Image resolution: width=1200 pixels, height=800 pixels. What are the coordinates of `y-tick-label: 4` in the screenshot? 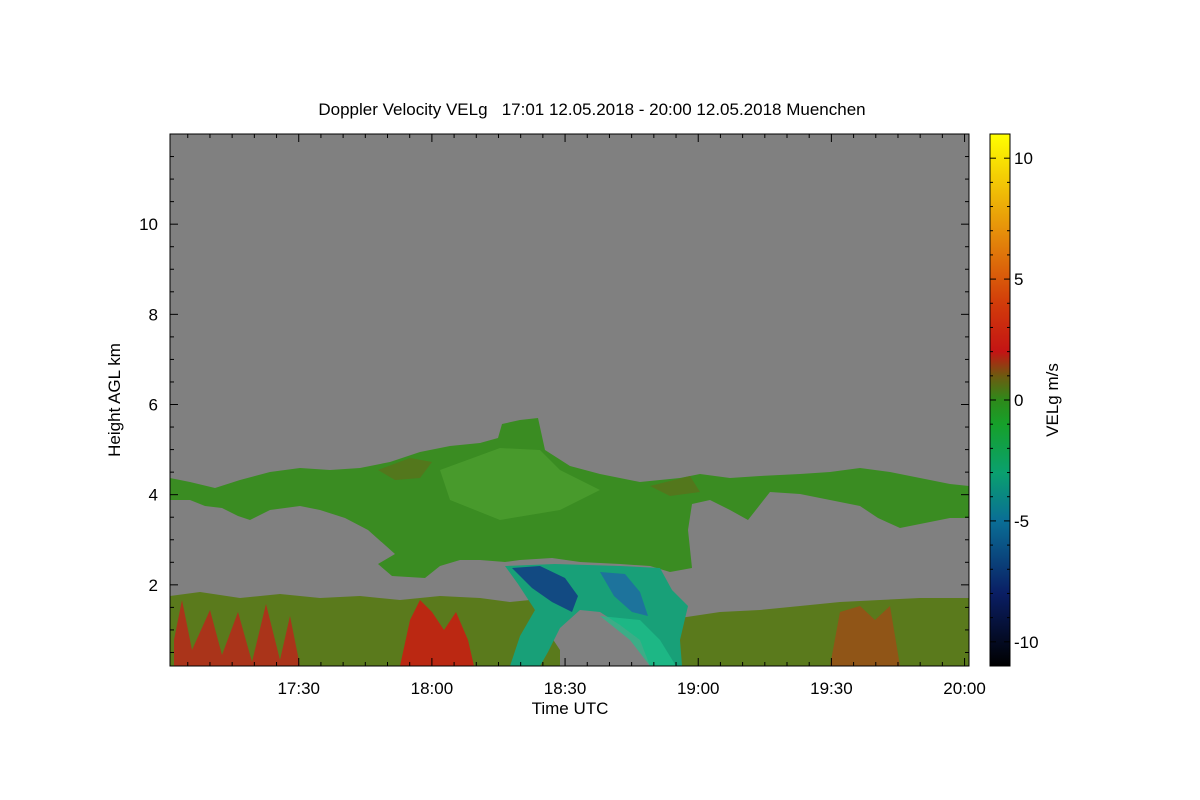 It's located at (153, 495).